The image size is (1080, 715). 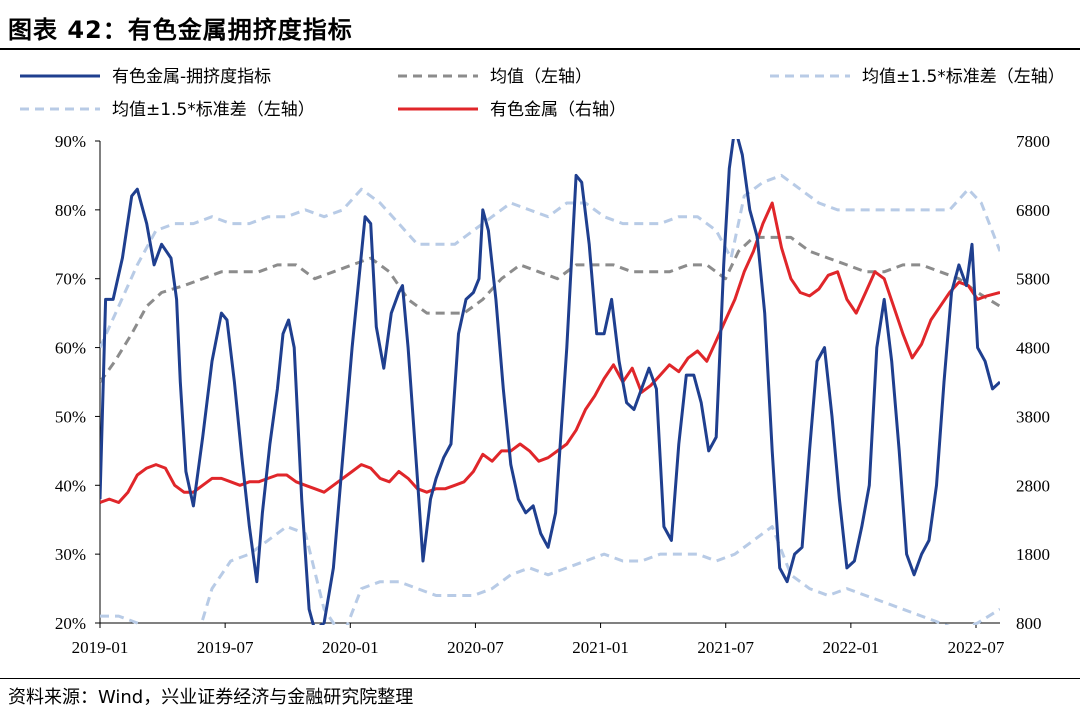 What do you see at coordinates (600, 647) in the screenshot?
I see `x-tick-label: 2021-01` at bounding box center [600, 647].